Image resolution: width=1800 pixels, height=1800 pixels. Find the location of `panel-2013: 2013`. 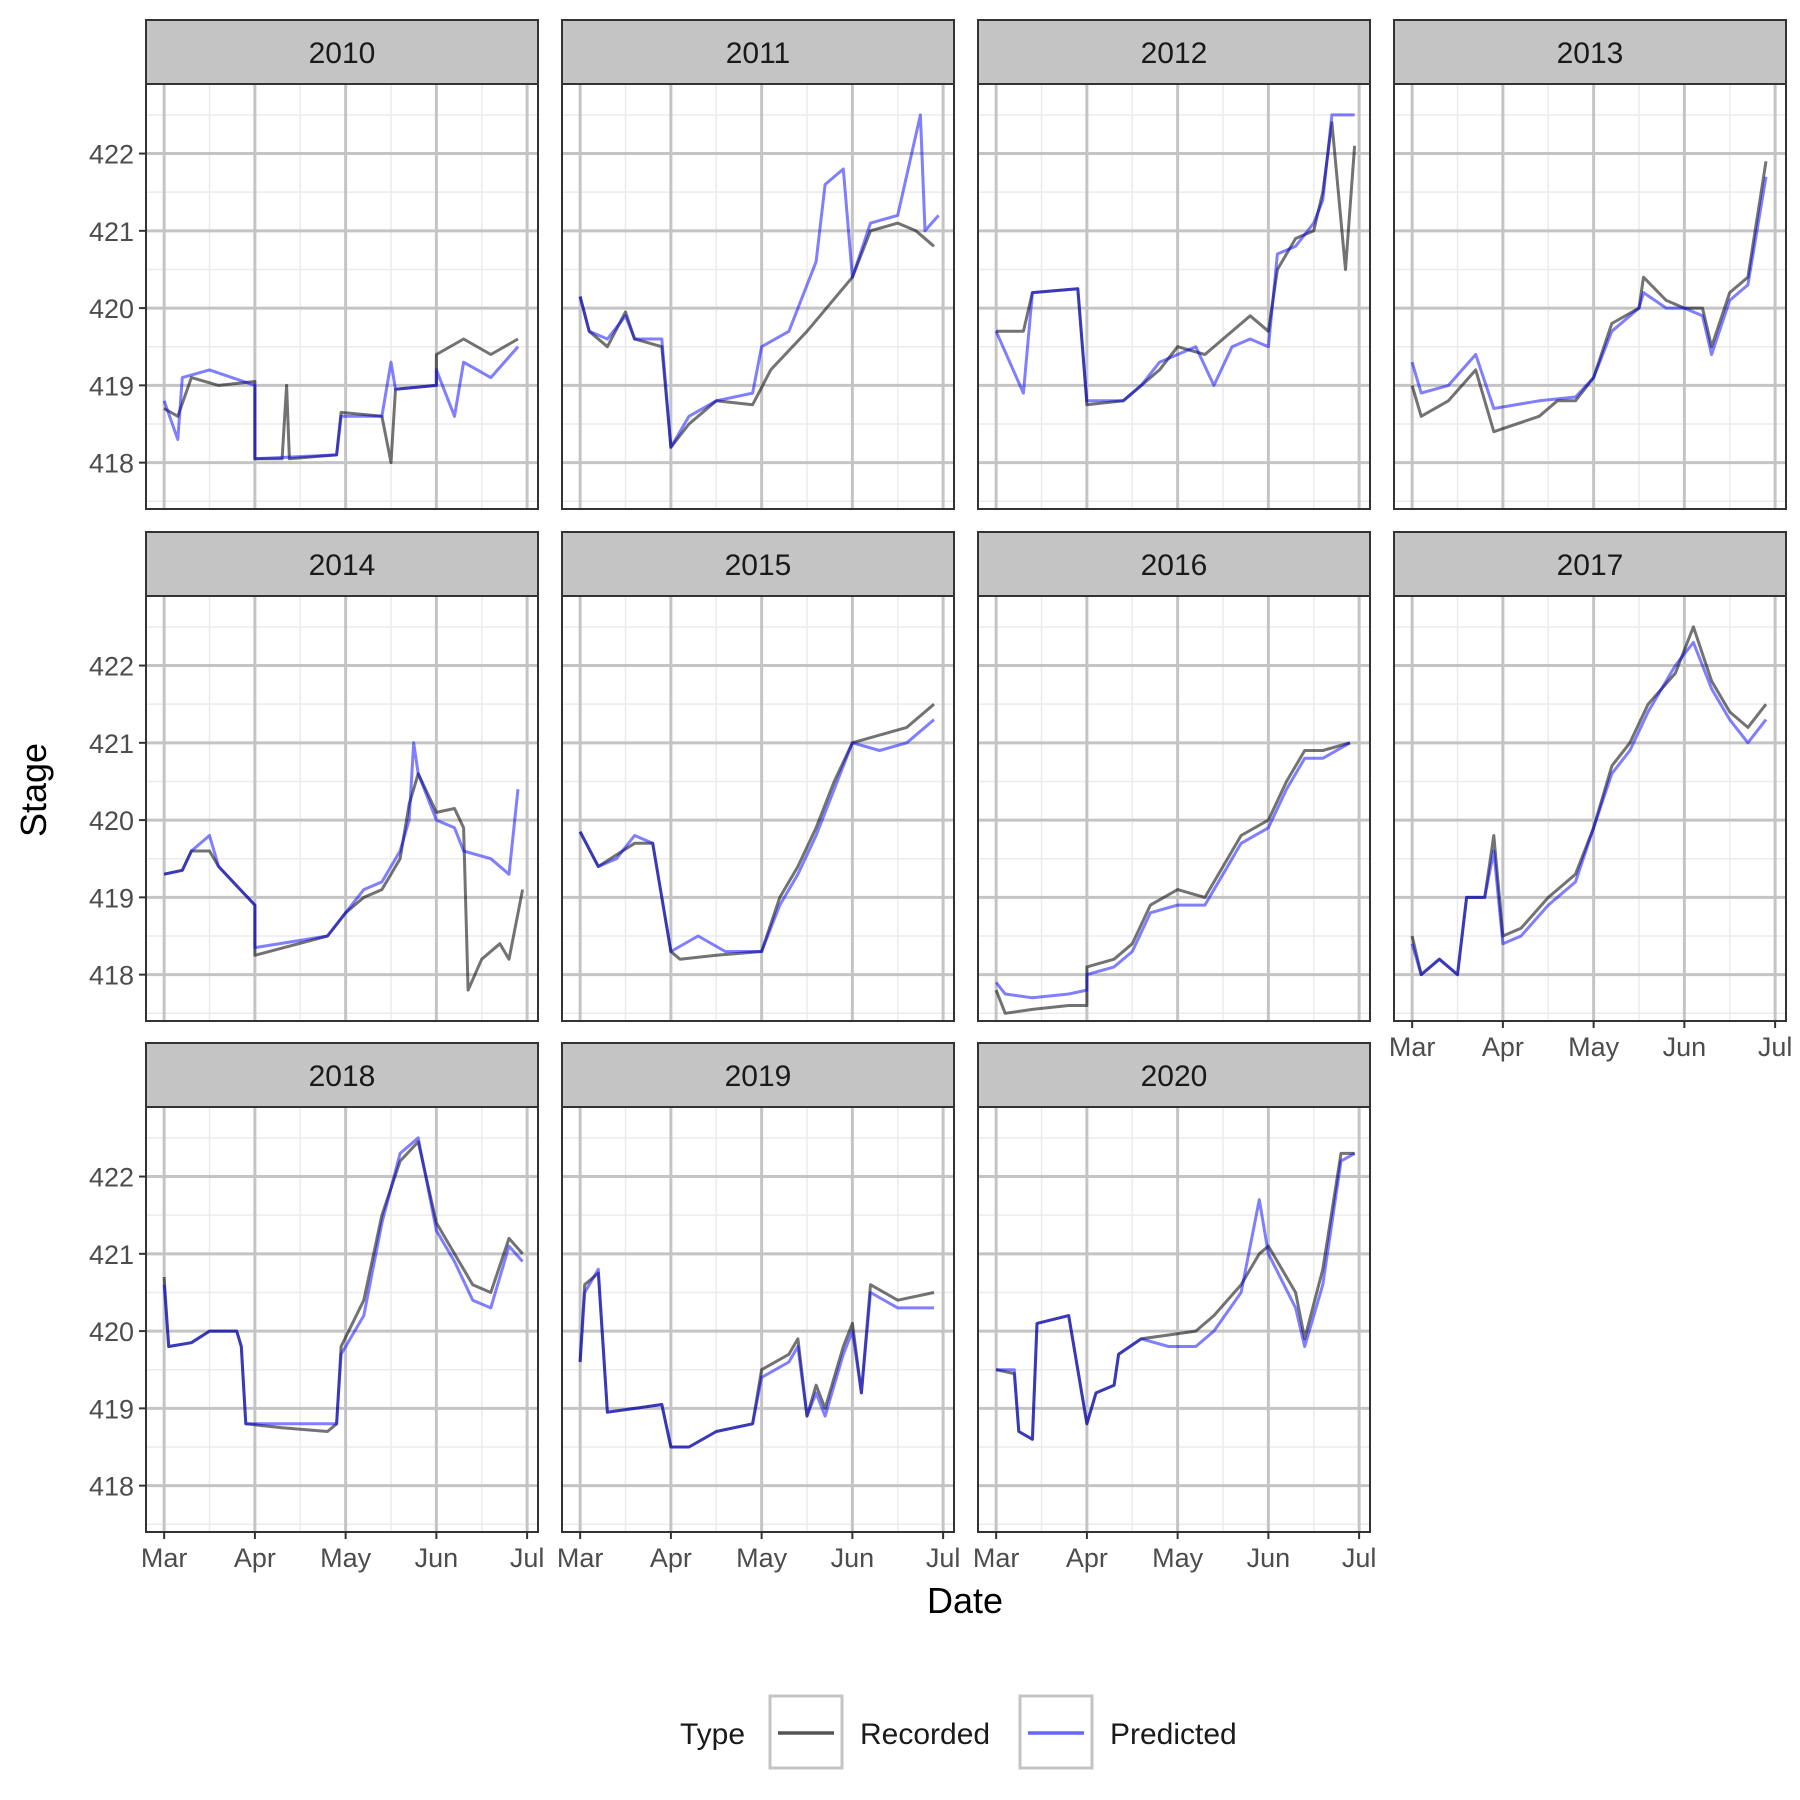

panel-2013: 2013 is located at coordinates (1590, 264).